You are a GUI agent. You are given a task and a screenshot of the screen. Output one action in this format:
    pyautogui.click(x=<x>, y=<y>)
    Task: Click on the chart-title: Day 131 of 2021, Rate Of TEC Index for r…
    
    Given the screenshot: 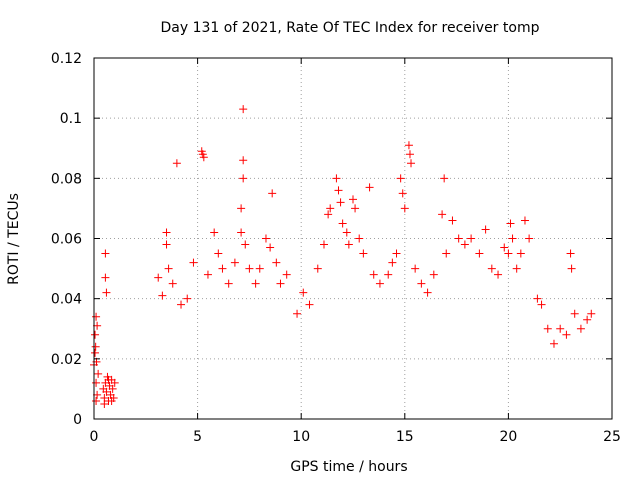 What is the action you would take?
    pyautogui.click(x=350, y=28)
    